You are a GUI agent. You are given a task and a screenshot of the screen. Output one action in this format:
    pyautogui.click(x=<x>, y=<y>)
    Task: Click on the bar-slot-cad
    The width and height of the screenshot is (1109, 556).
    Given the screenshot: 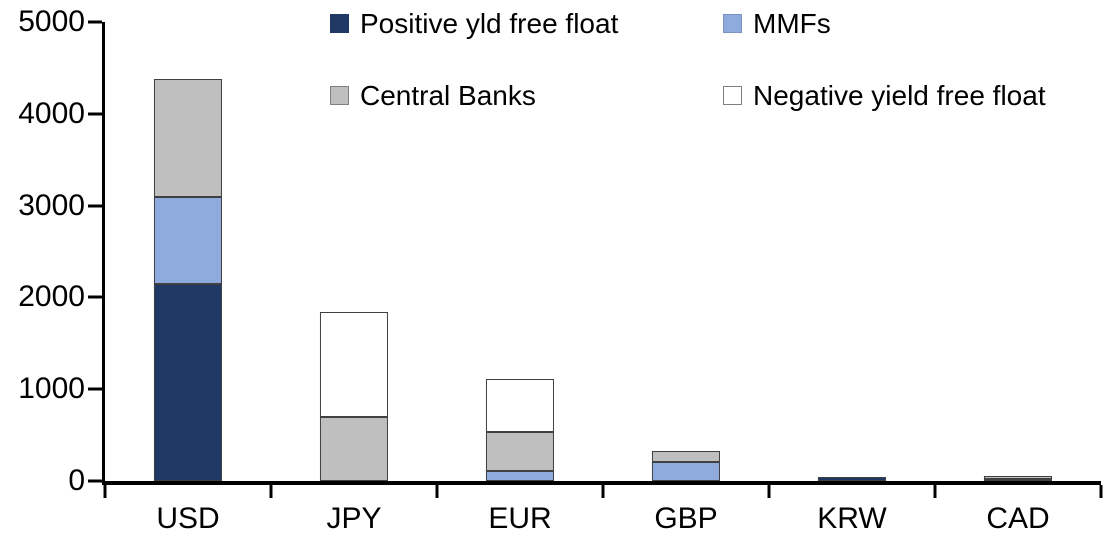 What is the action you would take?
    pyautogui.click(x=1018, y=251)
    